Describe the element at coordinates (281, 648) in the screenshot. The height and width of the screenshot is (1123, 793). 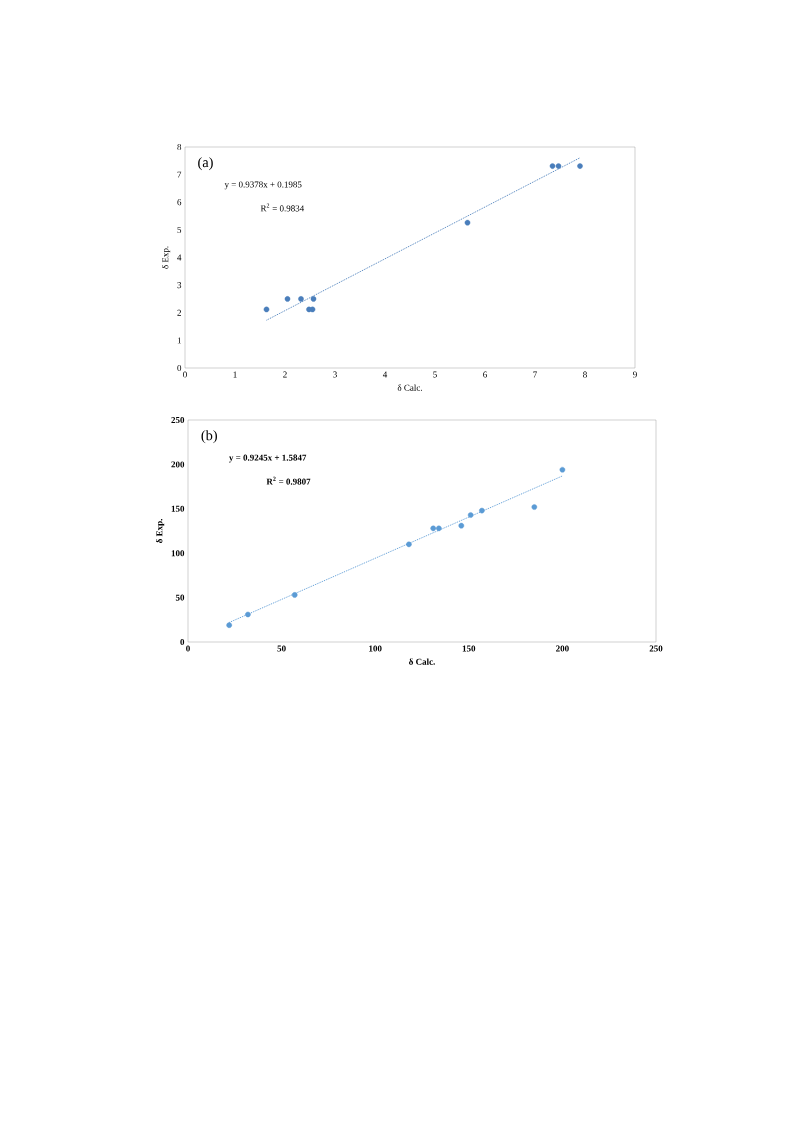
I see `x-tick-label: 50` at that location.